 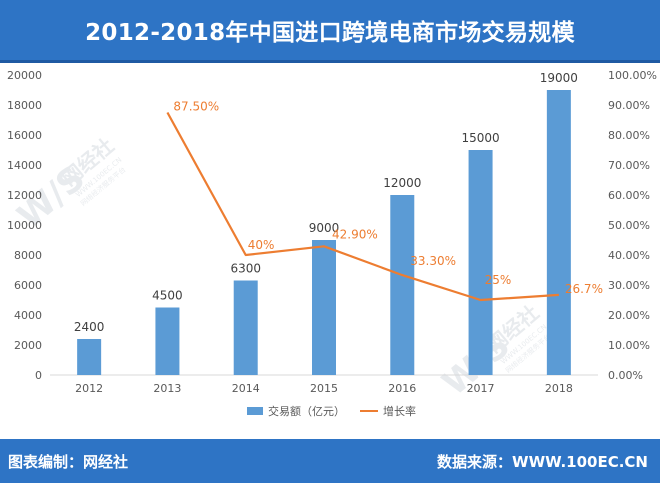 What do you see at coordinates (24, 195) in the screenshot?
I see `y-left-tick-label: 12000` at bounding box center [24, 195].